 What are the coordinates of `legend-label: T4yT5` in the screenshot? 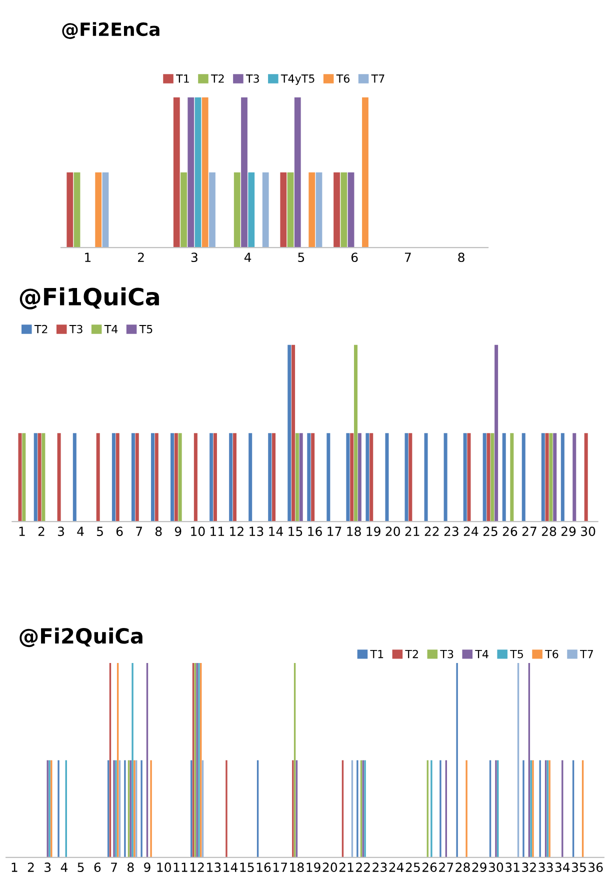 It's located at (297, 79).